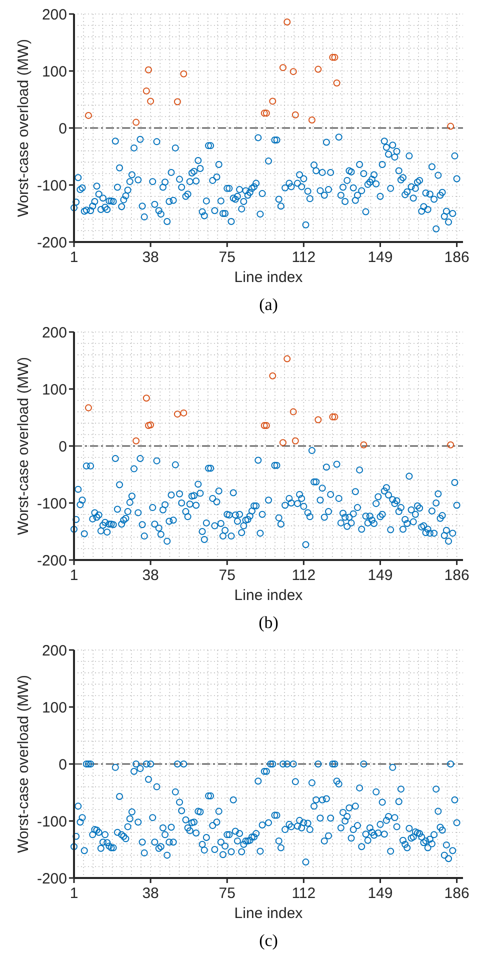  Describe the element at coordinates (268, 940) in the screenshot. I see `text: (c)` at that location.